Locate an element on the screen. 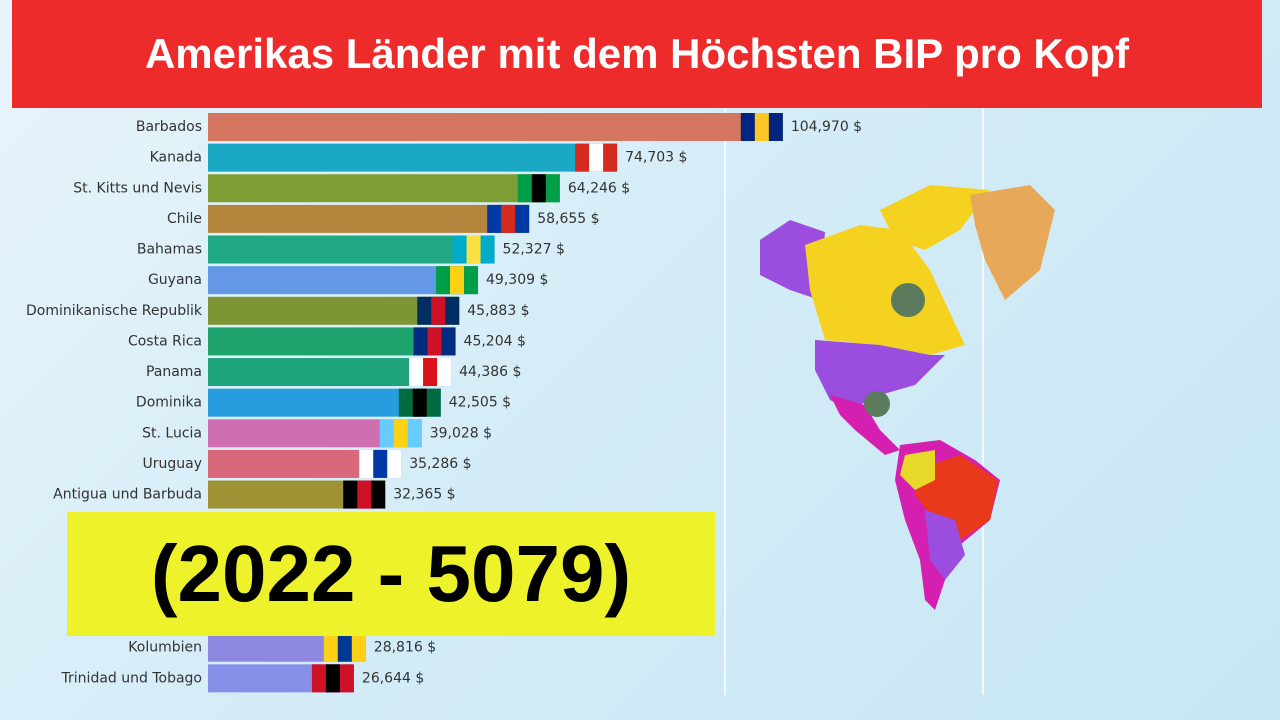 The image size is (1280, 720). value-label: 44,386 $ is located at coordinates (490, 372).